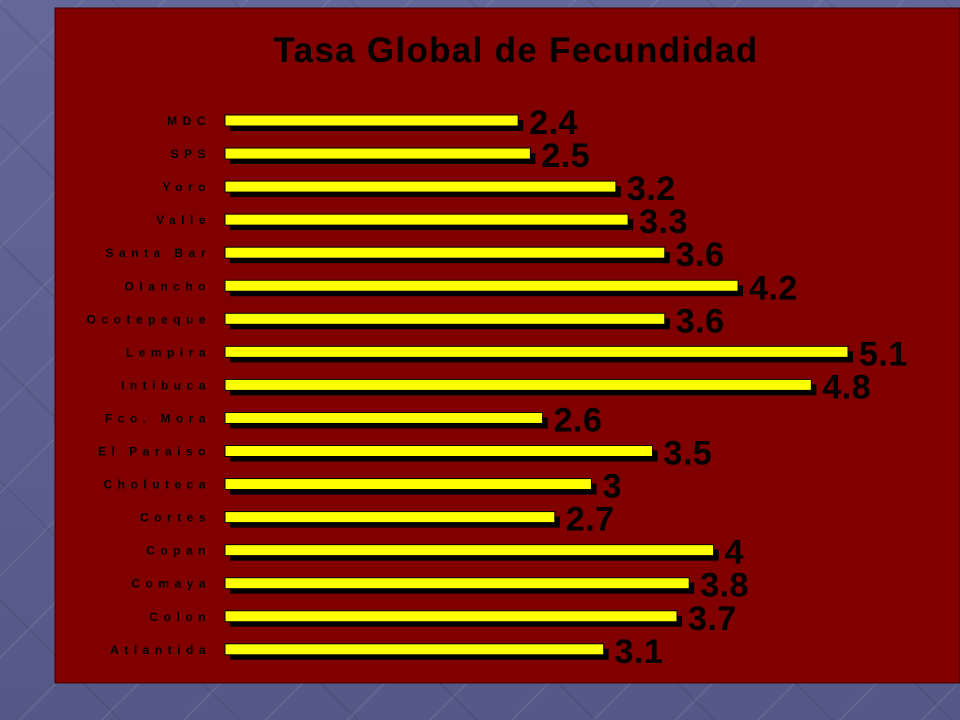 The image size is (960, 720). Describe the element at coordinates (883, 354) in the screenshot. I see `value-label: 5.1` at that location.